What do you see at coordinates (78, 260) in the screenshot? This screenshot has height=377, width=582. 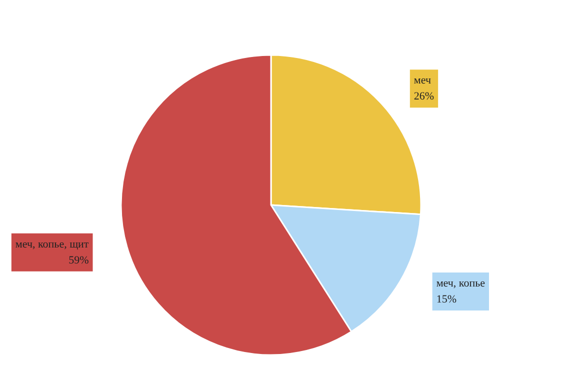 I see `data-label: 59%` at bounding box center [78, 260].